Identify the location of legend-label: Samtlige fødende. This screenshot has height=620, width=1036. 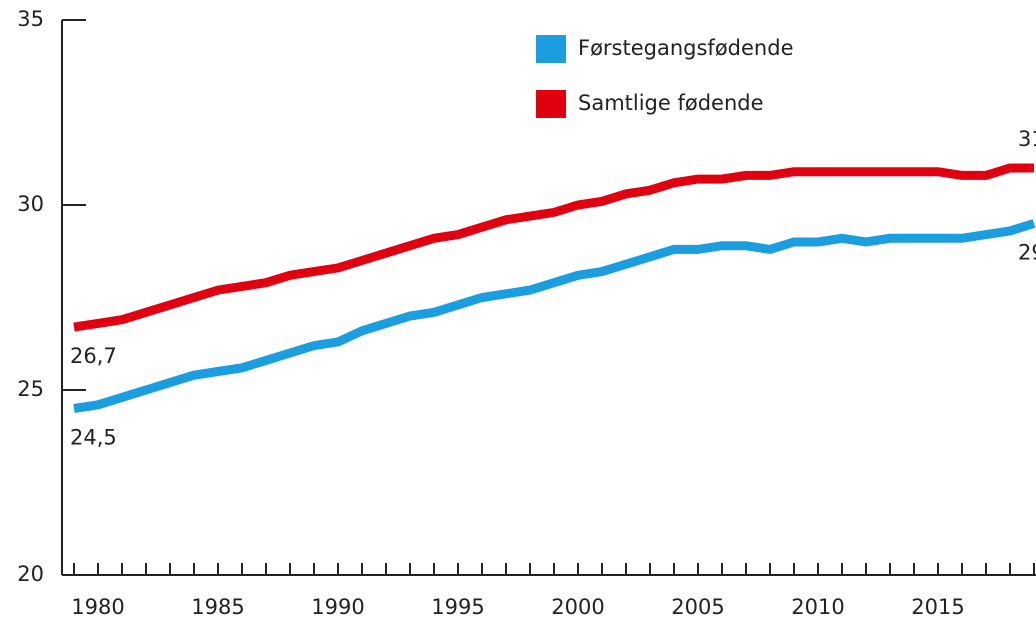
(671, 103).